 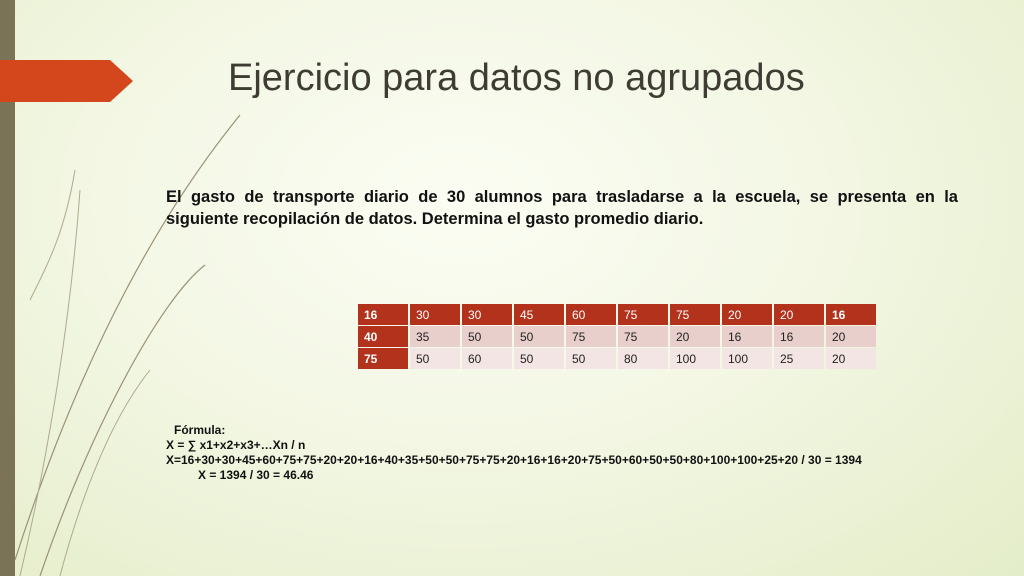 I want to click on formula-definition: X = ∑ x1+x2+x3+…Xn / n, so click(x=236, y=445).